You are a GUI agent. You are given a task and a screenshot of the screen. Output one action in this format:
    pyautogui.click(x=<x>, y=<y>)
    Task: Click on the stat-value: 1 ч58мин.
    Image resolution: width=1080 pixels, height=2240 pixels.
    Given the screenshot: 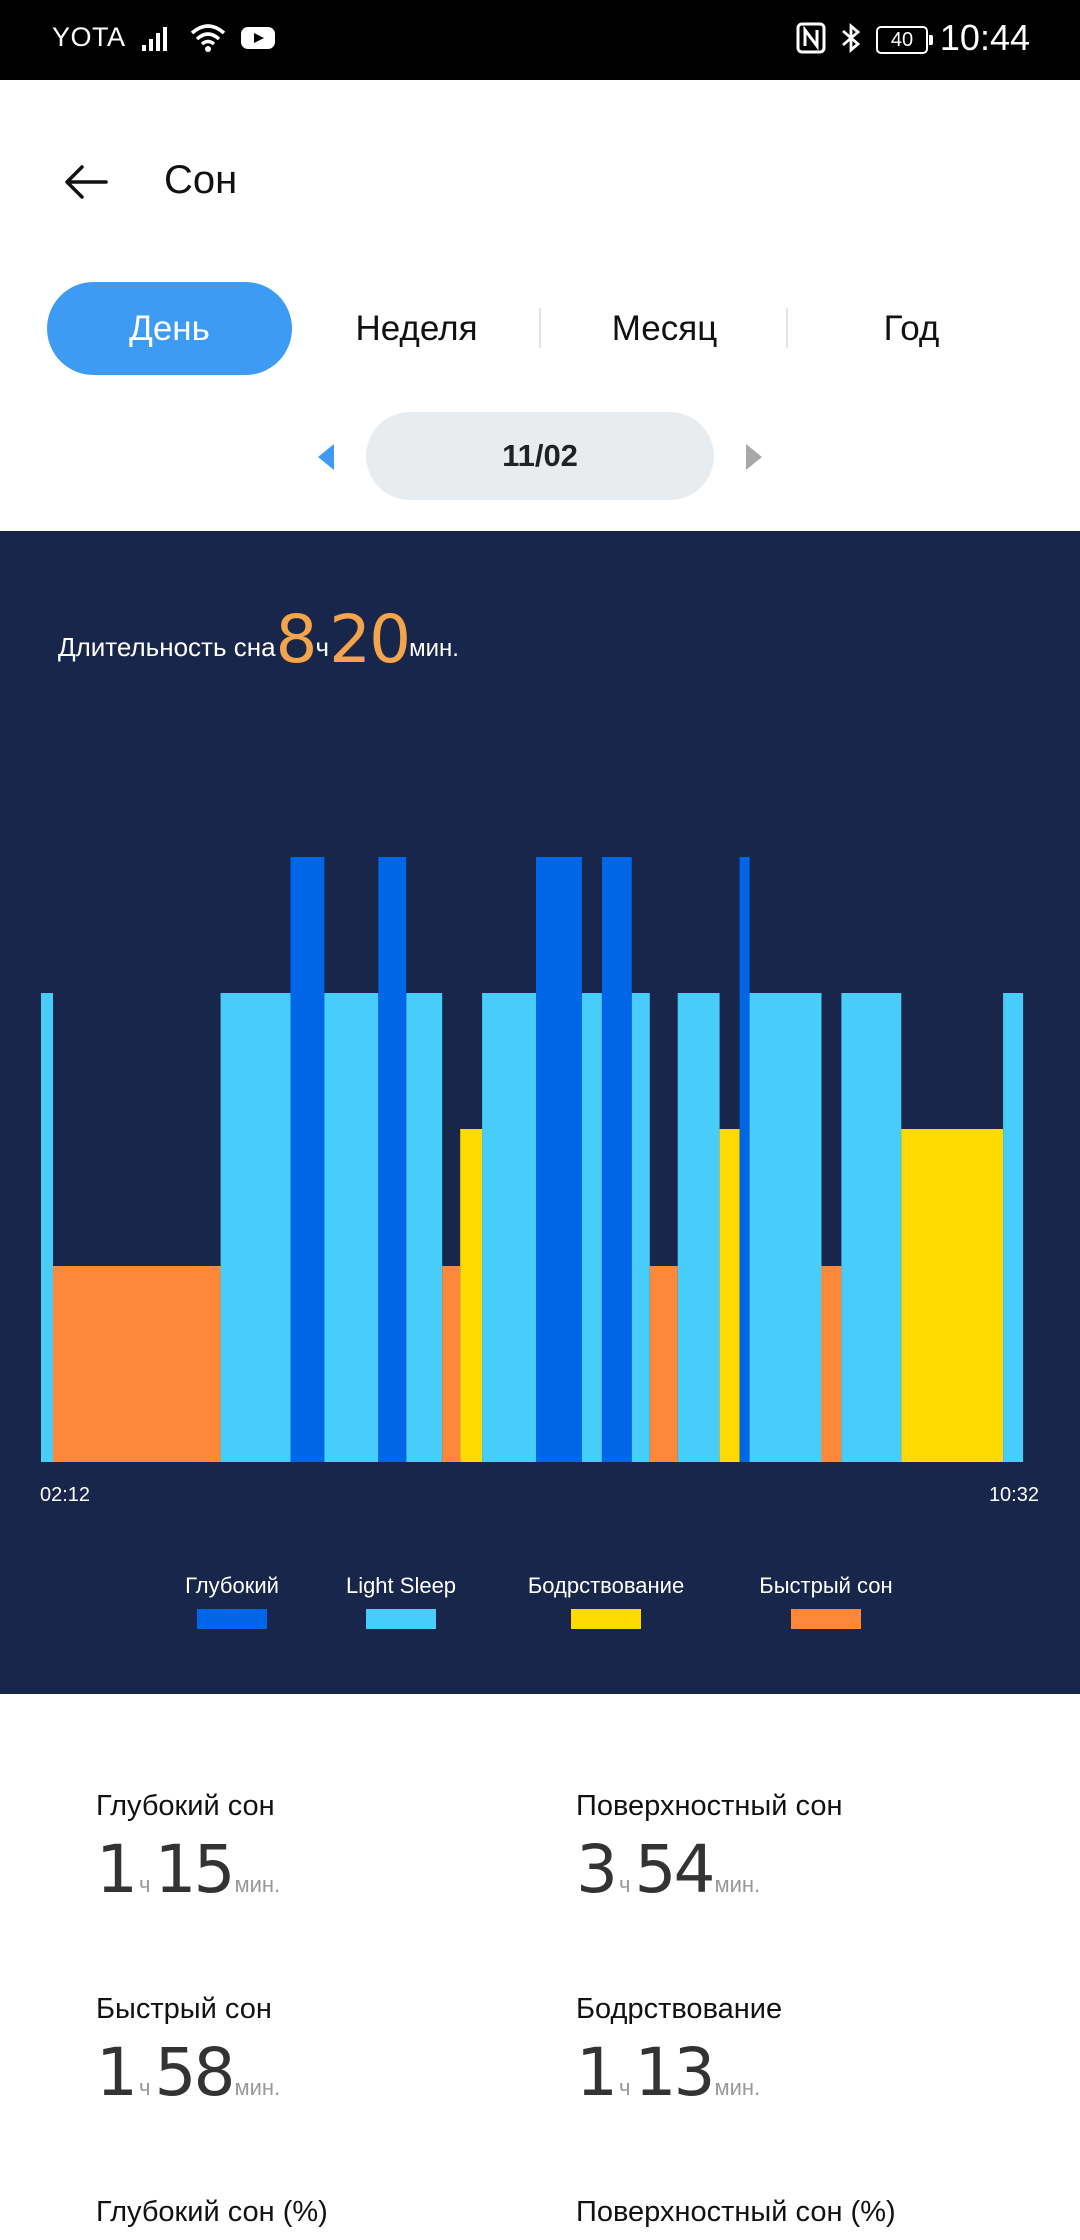 What is the action you would take?
    pyautogui.click(x=188, y=2072)
    